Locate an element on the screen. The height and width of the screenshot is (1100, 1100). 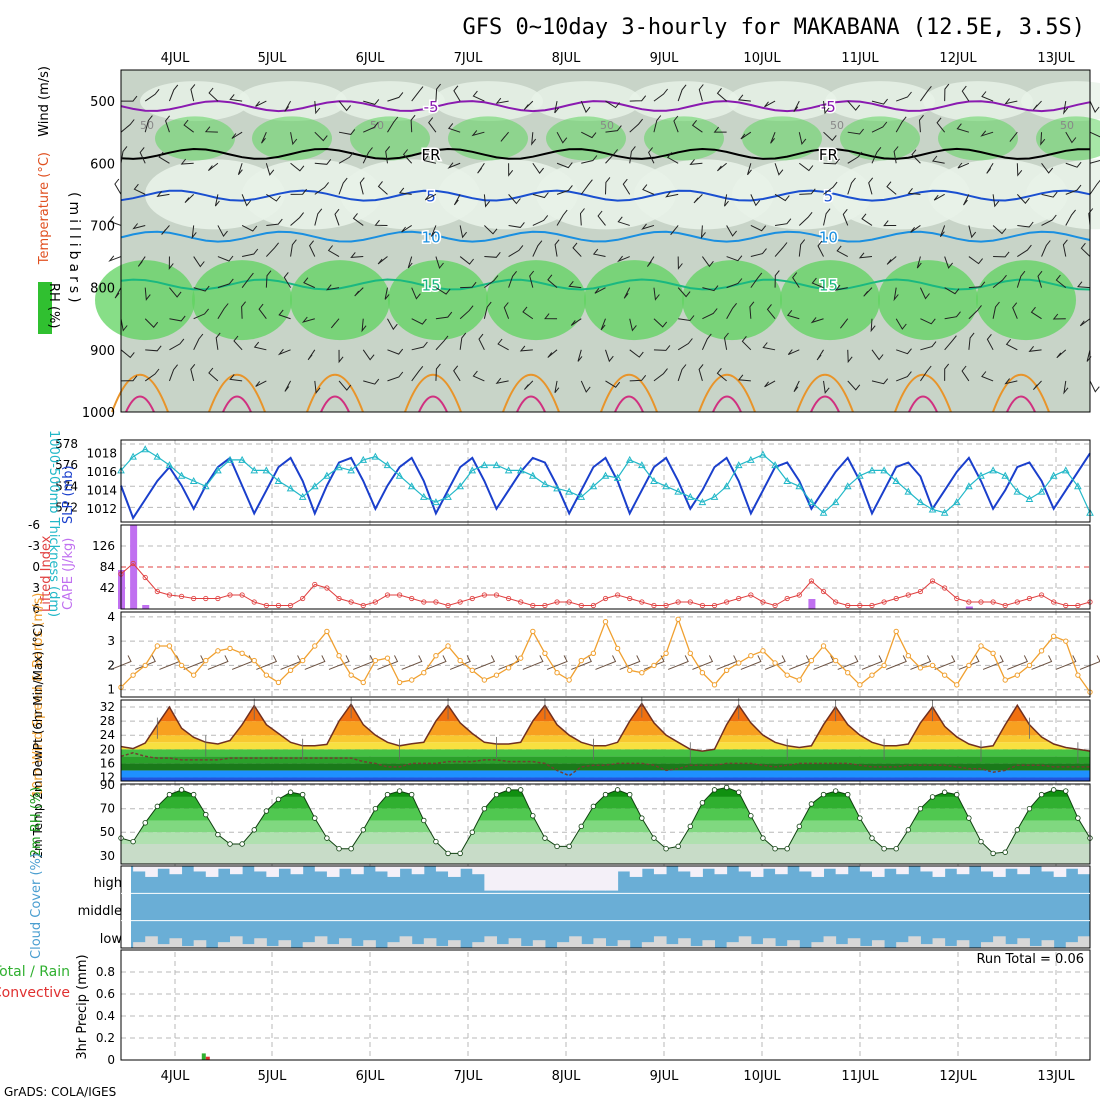
date-label-bottom: 6JUL is located at coordinates (371, 1076).